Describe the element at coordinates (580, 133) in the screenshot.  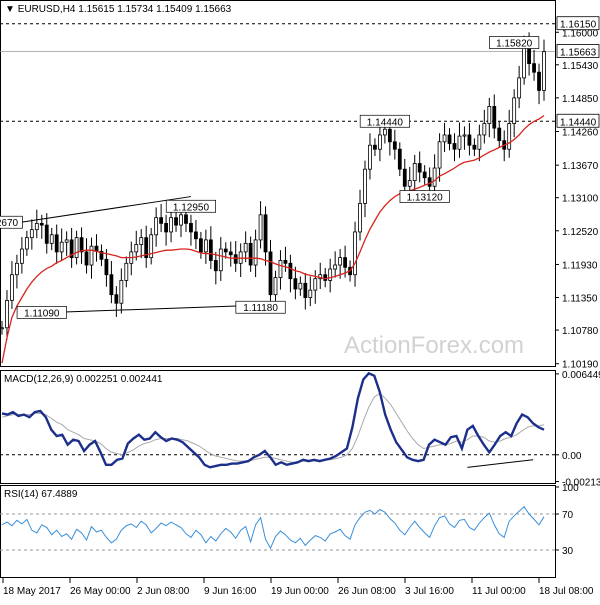
I see `price-ytick-label: 1.14260` at that location.